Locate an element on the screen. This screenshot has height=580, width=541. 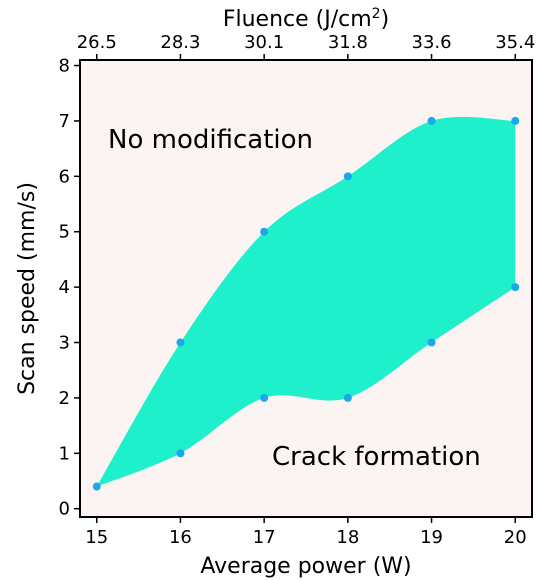
top-axis-ticks: 26.5 28.3 30.1 31.8 33.6 35.4 is located at coordinates (306, 46).